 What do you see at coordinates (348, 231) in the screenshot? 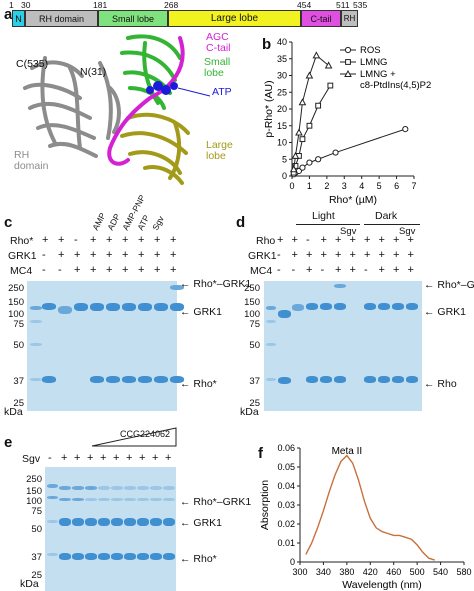
I see `group-light-sgv: Sgv` at bounding box center [348, 231].